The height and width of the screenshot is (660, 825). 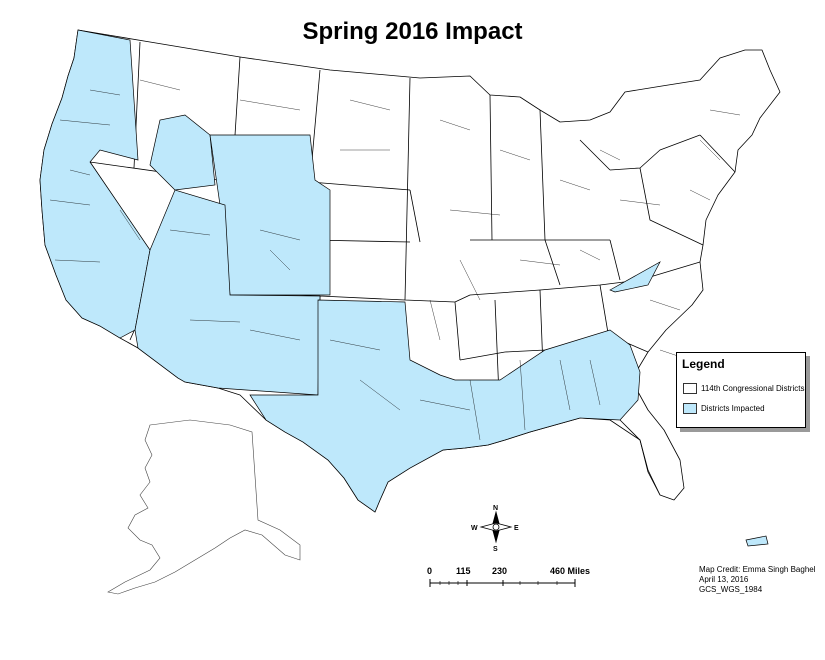 I want to click on legend-row-districts: 114th Congressional Districts, so click(x=743, y=388).